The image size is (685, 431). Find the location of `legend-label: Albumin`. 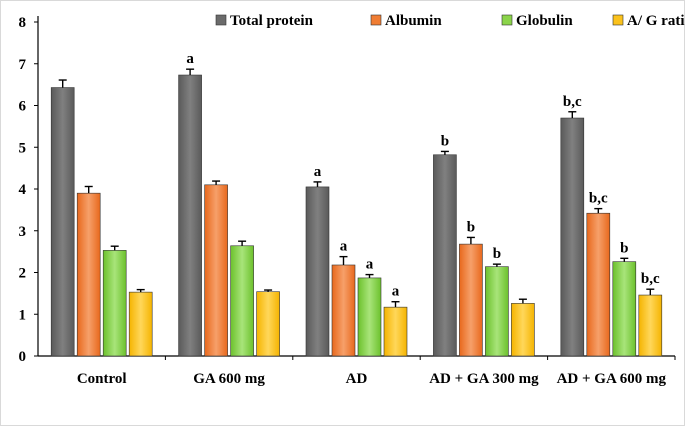

legend-label: Albumin is located at coordinates (413, 21).